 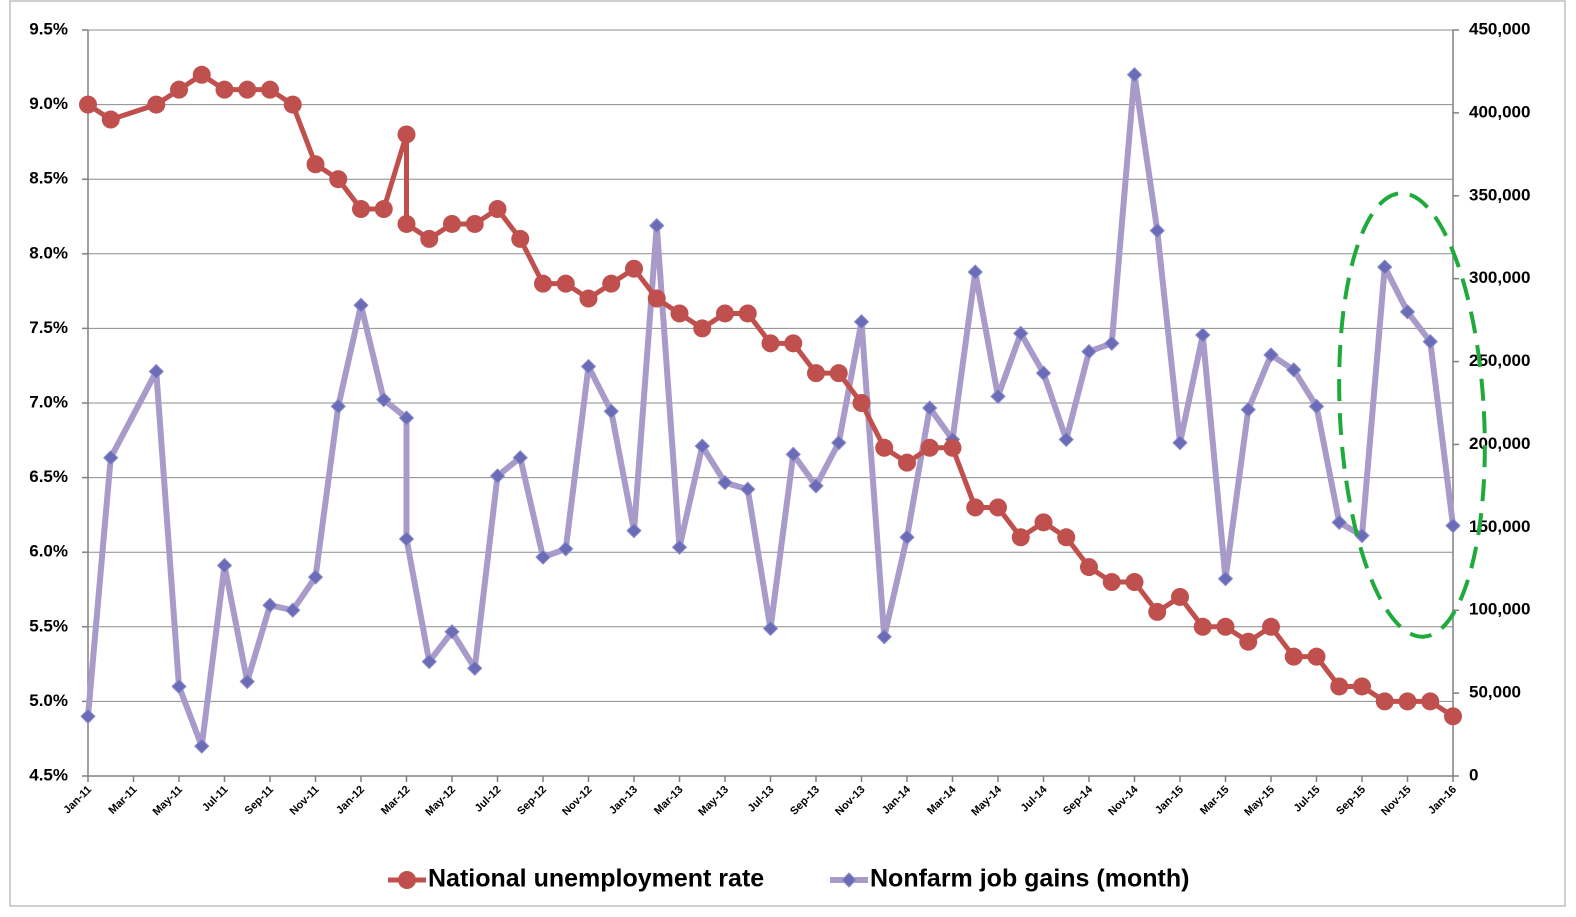 I want to click on y2-tick-label: 50,000, so click(x=1495, y=692).